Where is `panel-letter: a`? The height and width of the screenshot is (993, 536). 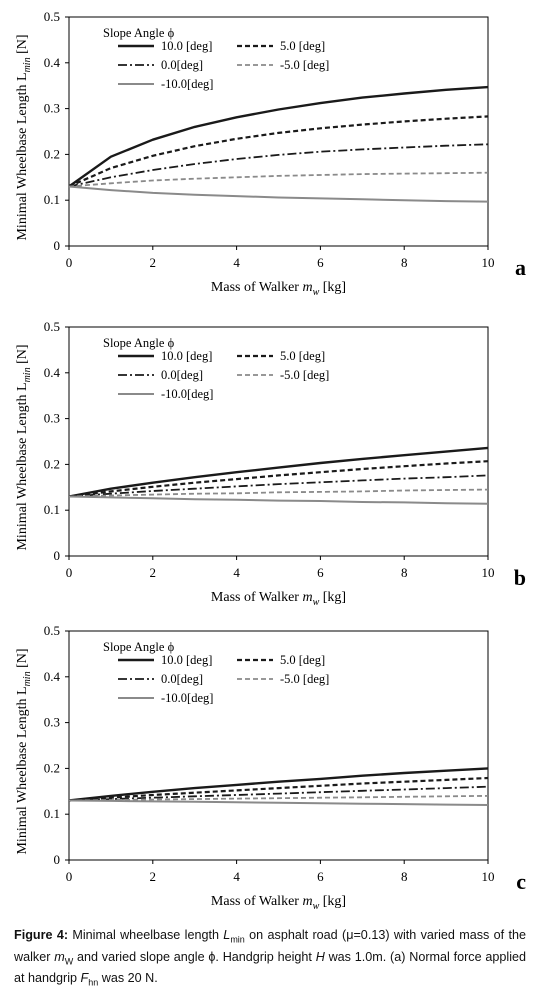 panel-letter: a is located at coordinates (520, 267).